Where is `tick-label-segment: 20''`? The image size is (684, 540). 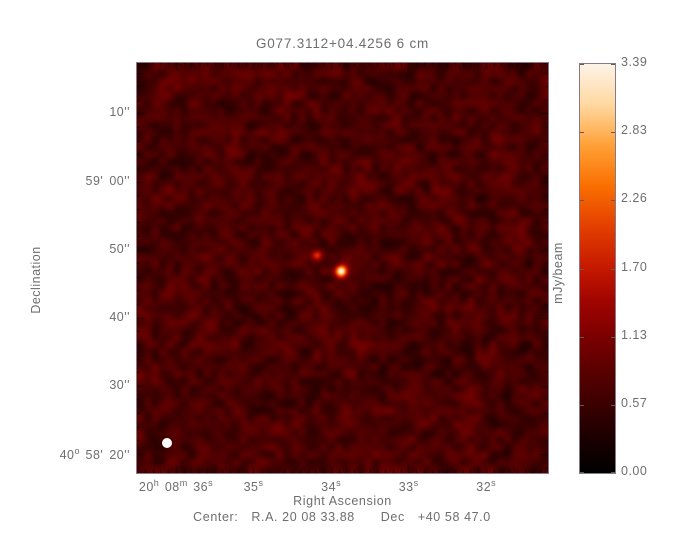 tick-label-segment: 20'' is located at coordinates (119, 454).